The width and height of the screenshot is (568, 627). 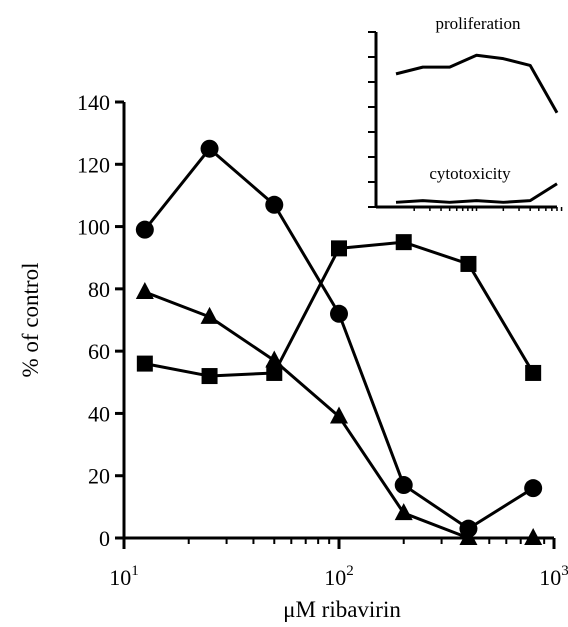 I want to click on y-tick-label: 0, so click(x=104, y=538).